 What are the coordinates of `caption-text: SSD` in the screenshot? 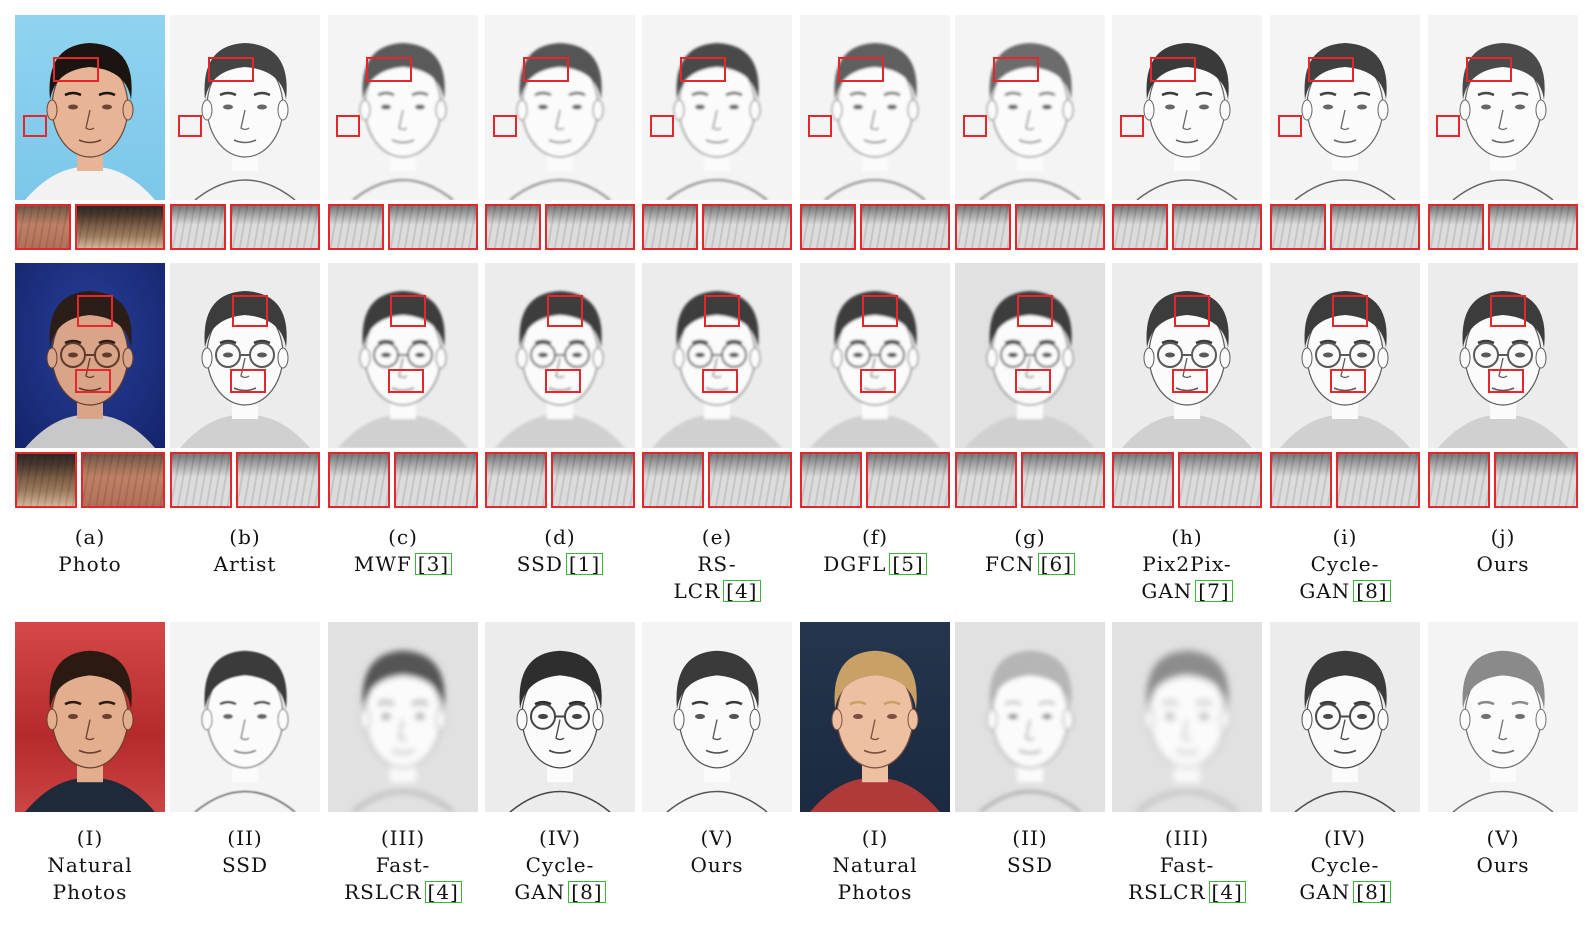 It's located at (1030, 865).